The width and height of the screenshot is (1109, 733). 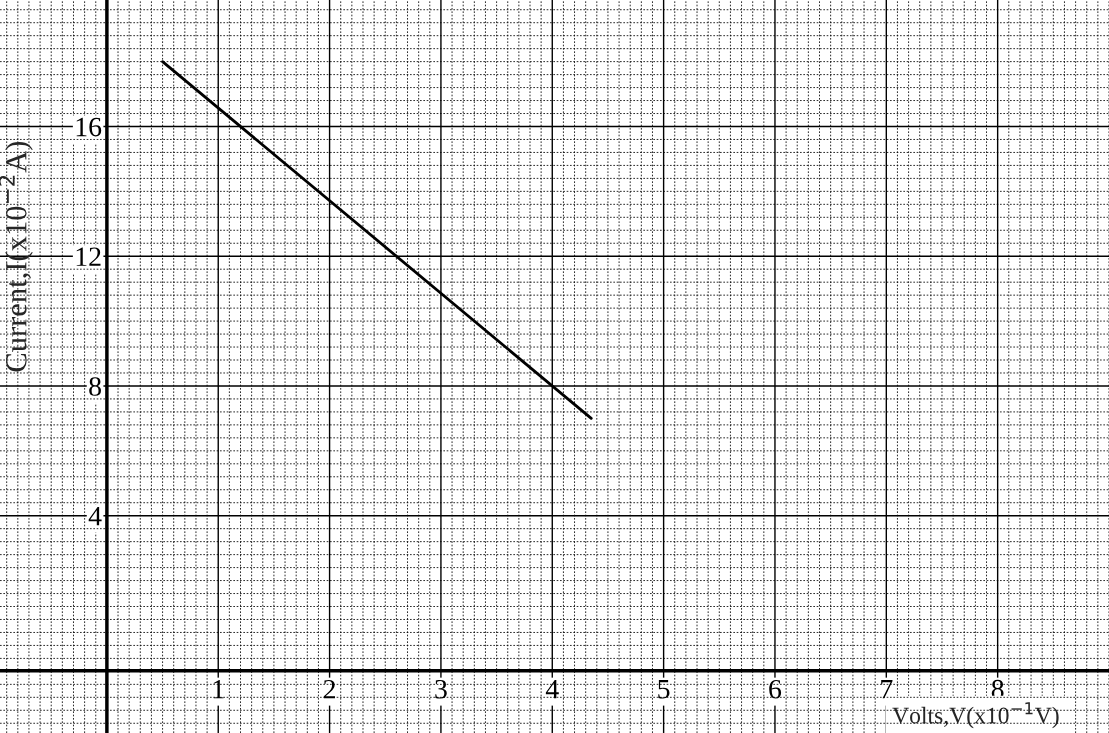 What do you see at coordinates (329, 689) in the screenshot?
I see `x-tick-label: 2` at bounding box center [329, 689].